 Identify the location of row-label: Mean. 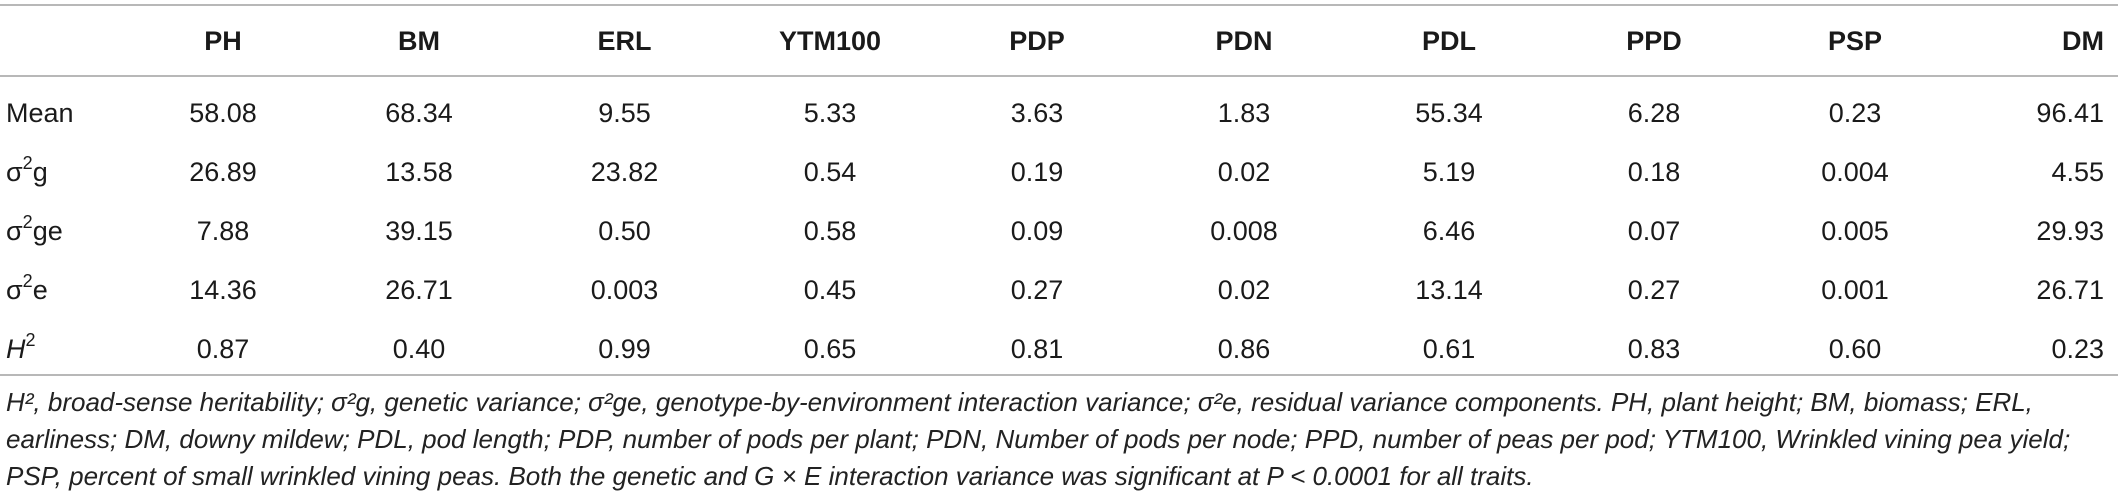
(65, 109).